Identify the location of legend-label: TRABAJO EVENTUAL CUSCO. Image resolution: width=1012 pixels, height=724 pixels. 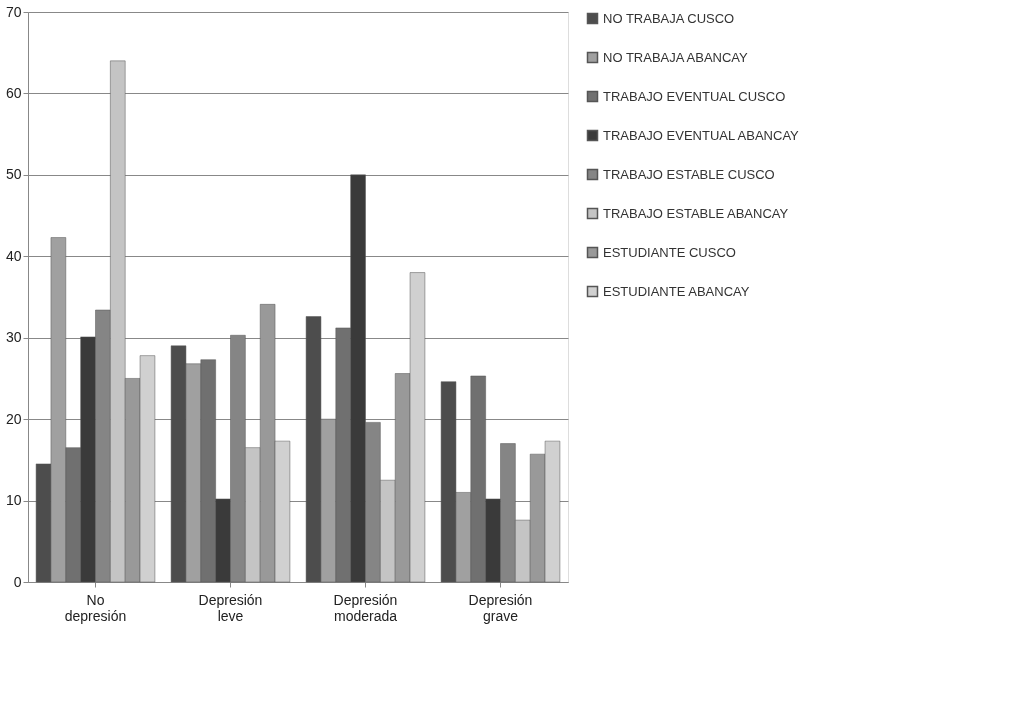
(694, 96).